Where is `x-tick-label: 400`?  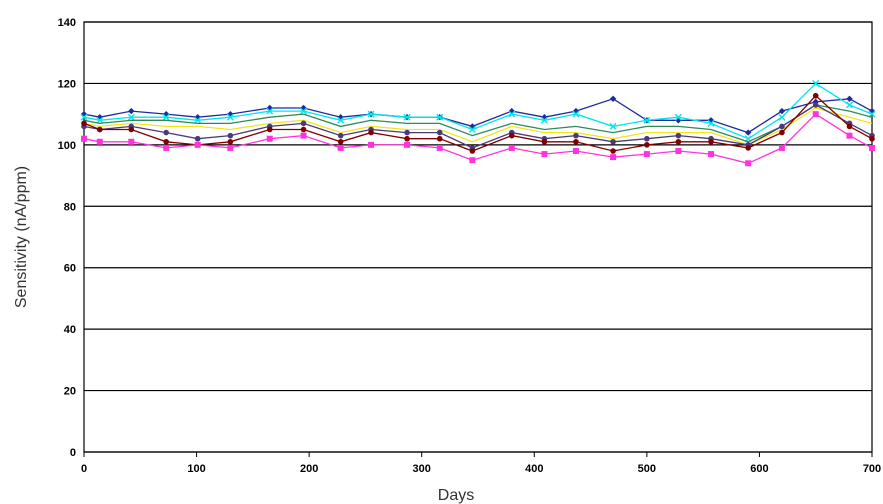
x-tick-label: 400 is located at coordinates (534, 469).